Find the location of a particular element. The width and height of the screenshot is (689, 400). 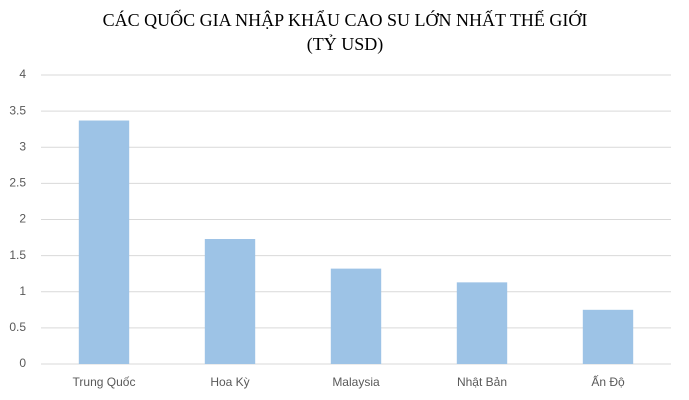

y-tick-label: 1 is located at coordinates (22, 291).